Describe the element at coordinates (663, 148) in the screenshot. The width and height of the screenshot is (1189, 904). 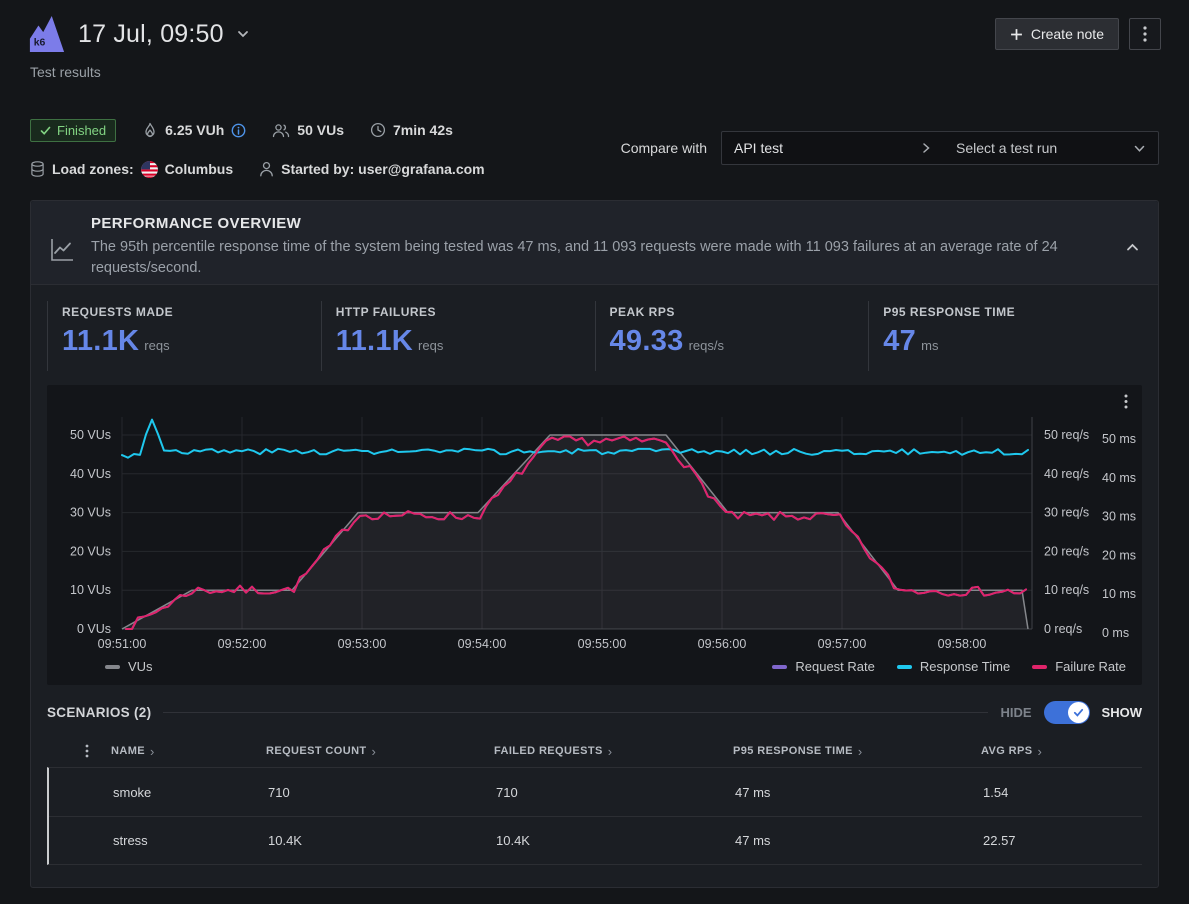
I see `compare-with-label: Compare with` at that location.